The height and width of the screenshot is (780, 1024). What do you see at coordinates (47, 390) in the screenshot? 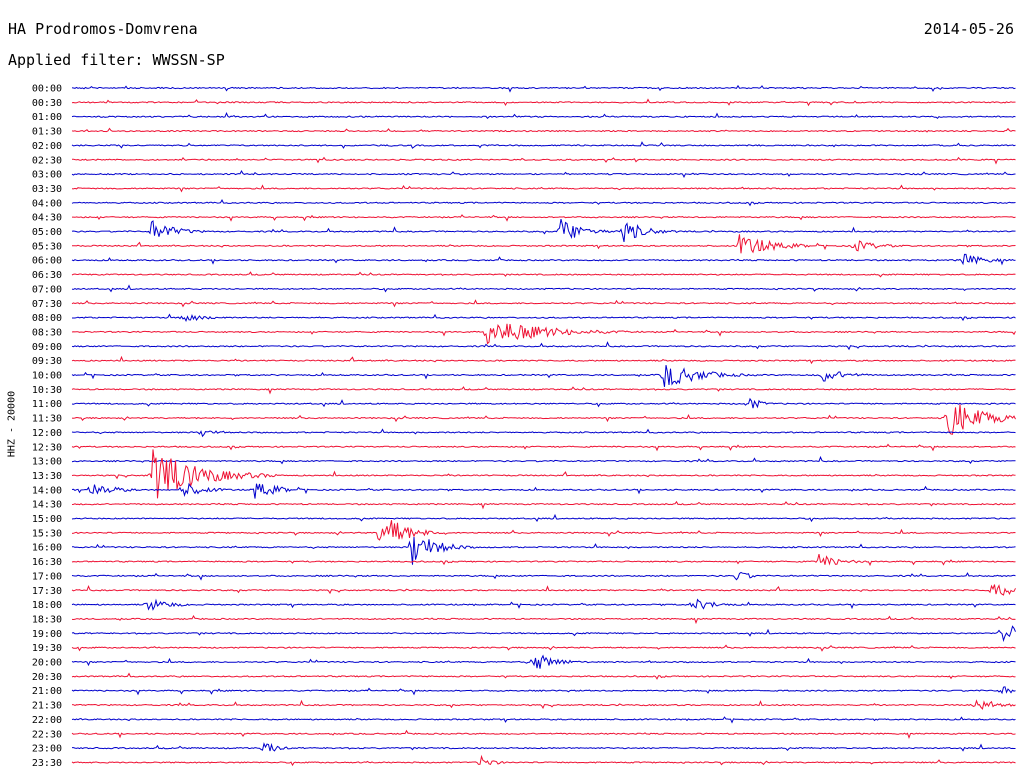
I see `row-time-label: 10:30` at bounding box center [47, 390].